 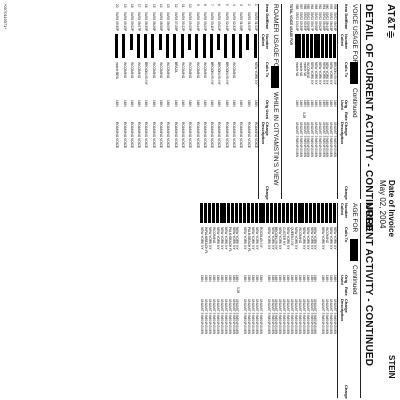 I want to click on table-row: 17 04/08 08:57P INCOMING 1MN ROAMING VOICE, so click(x=139, y=101).